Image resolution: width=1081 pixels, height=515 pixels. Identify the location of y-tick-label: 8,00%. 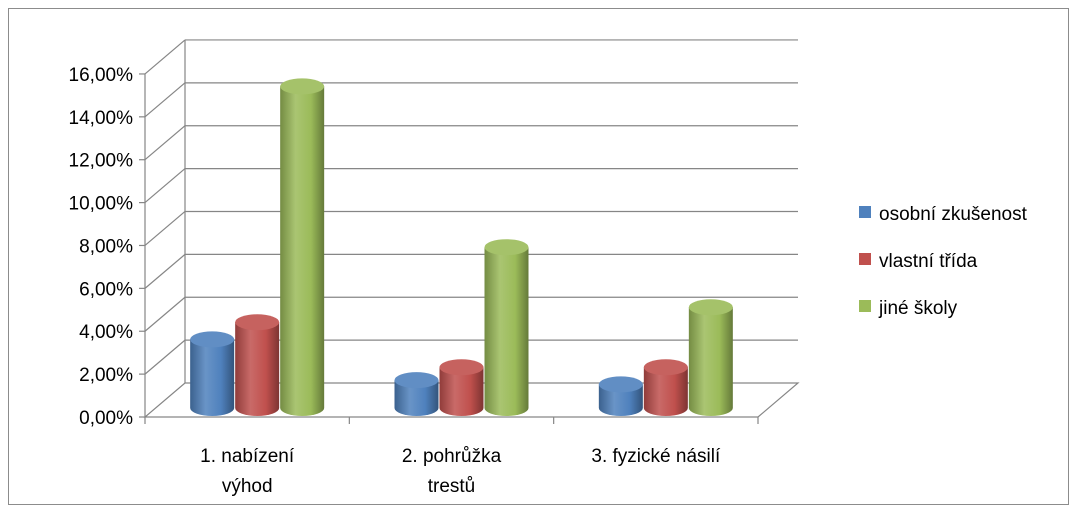
(106, 246).